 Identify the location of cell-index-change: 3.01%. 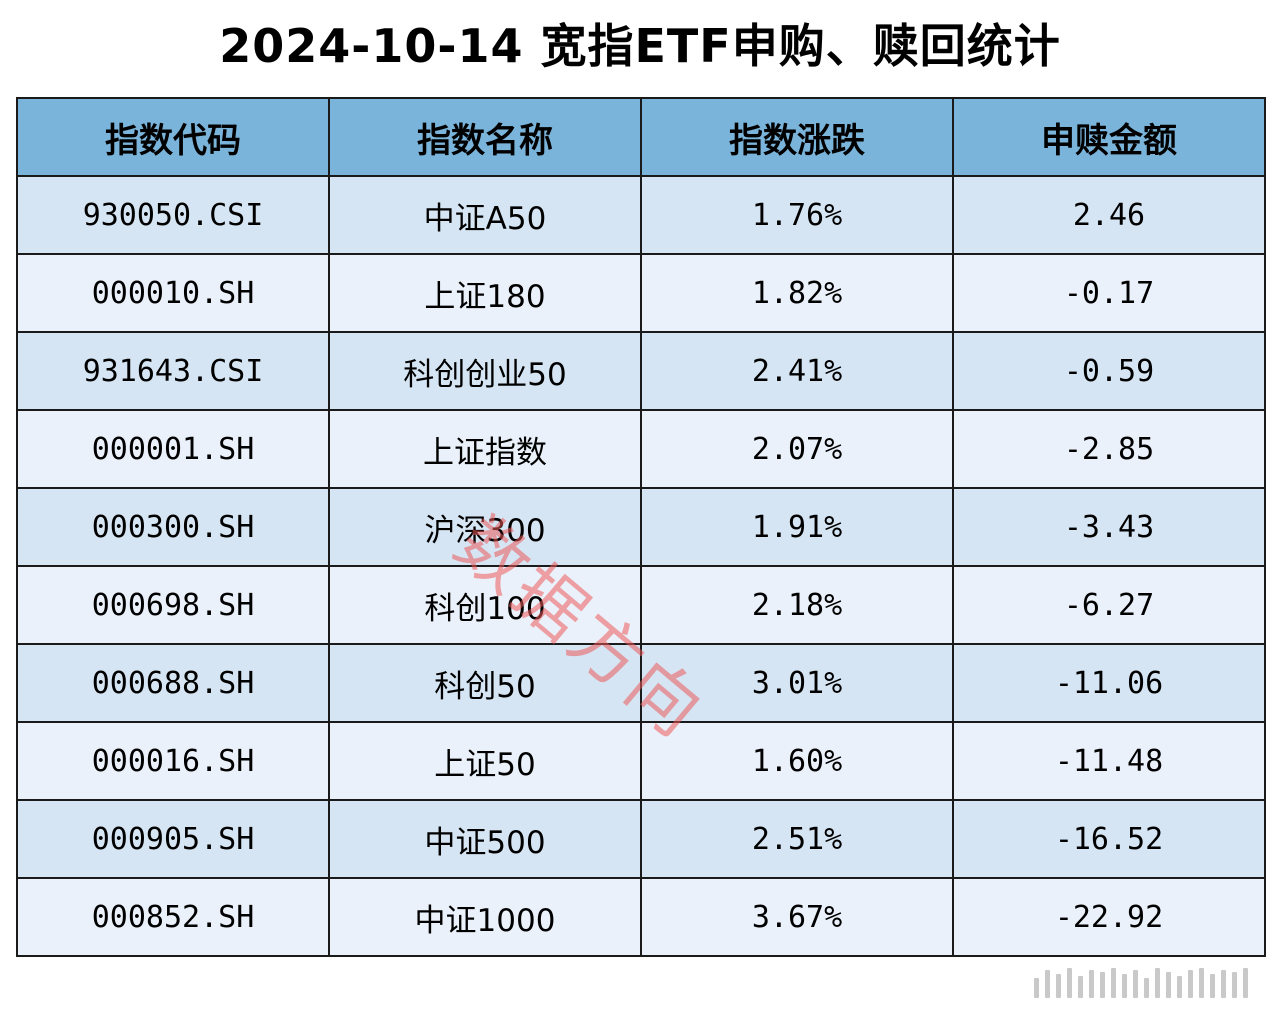
(797, 683).